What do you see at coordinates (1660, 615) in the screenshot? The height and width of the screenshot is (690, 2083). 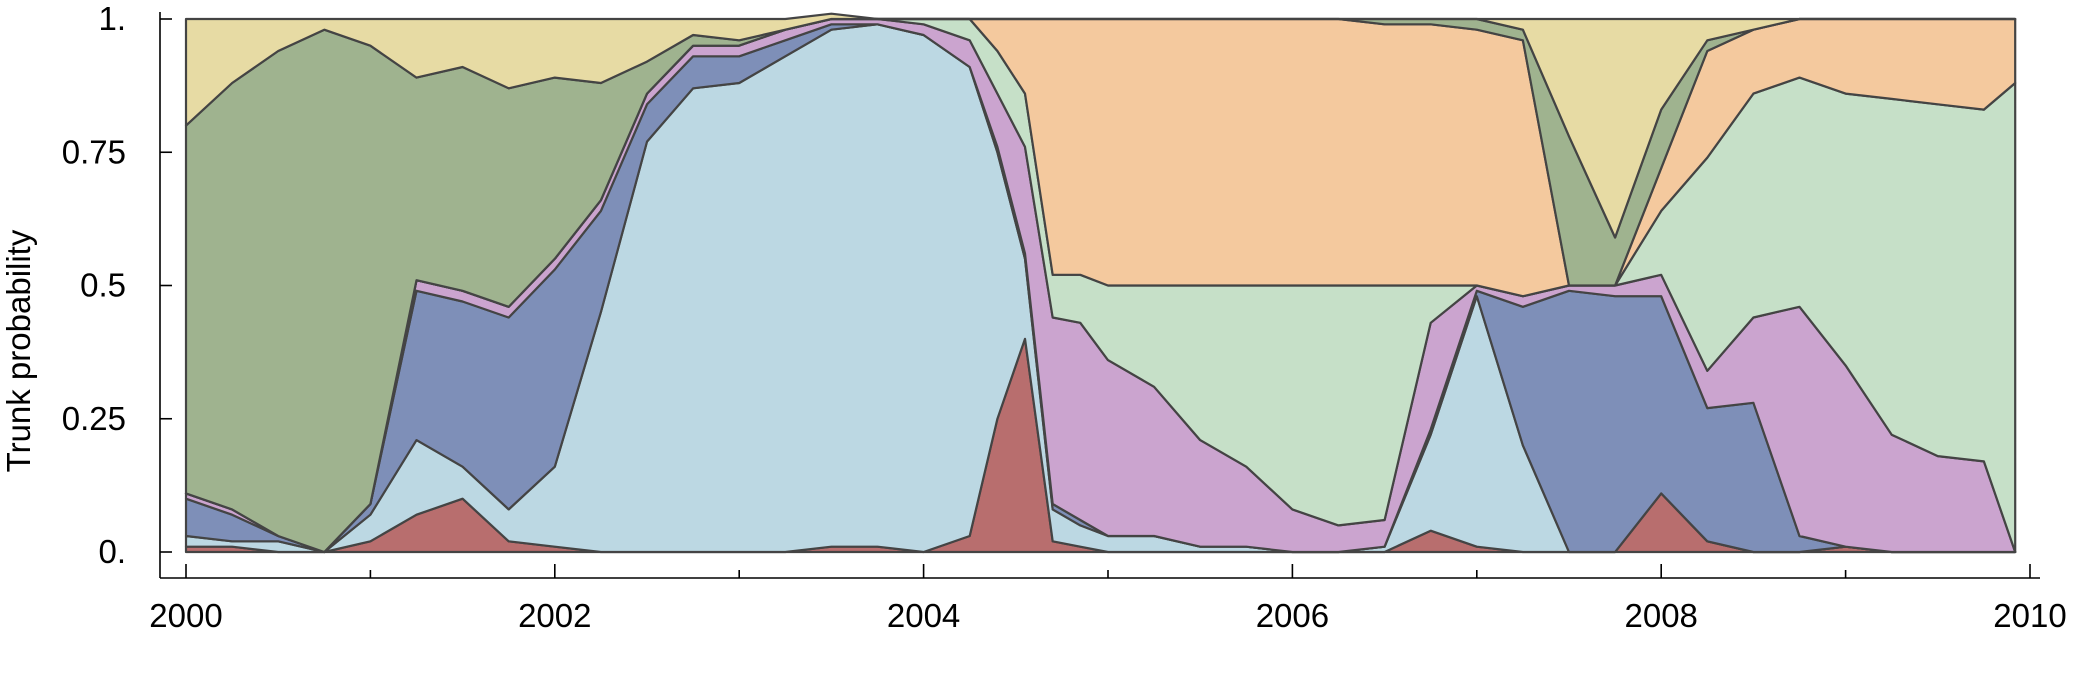 I see `x-tick-label: 2008` at bounding box center [1660, 615].